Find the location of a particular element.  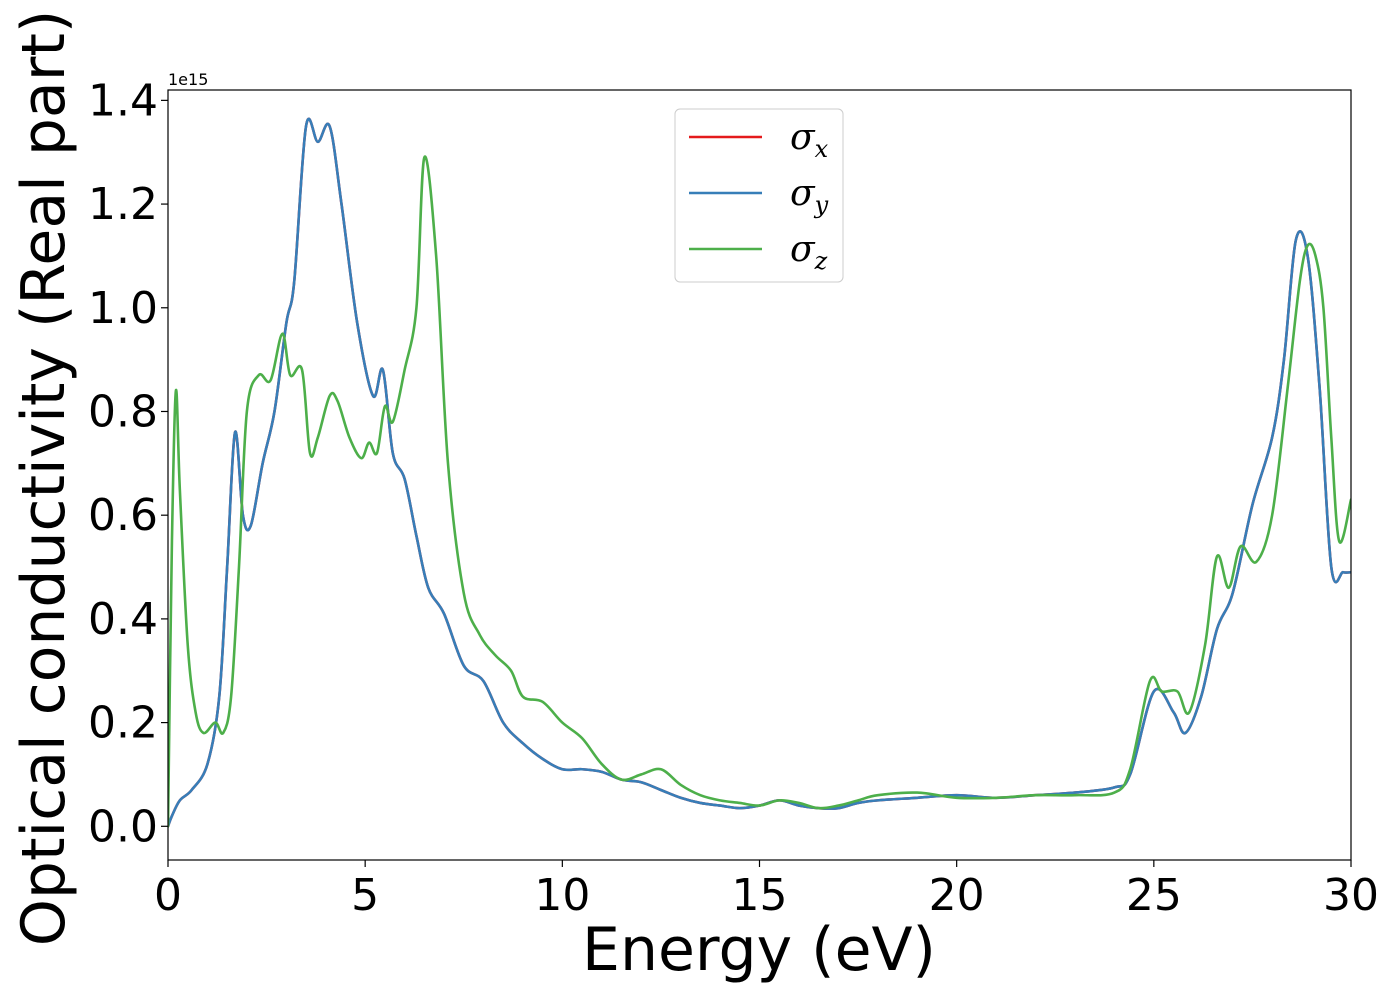

x-tick-label: 15 is located at coordinates (760, 895).